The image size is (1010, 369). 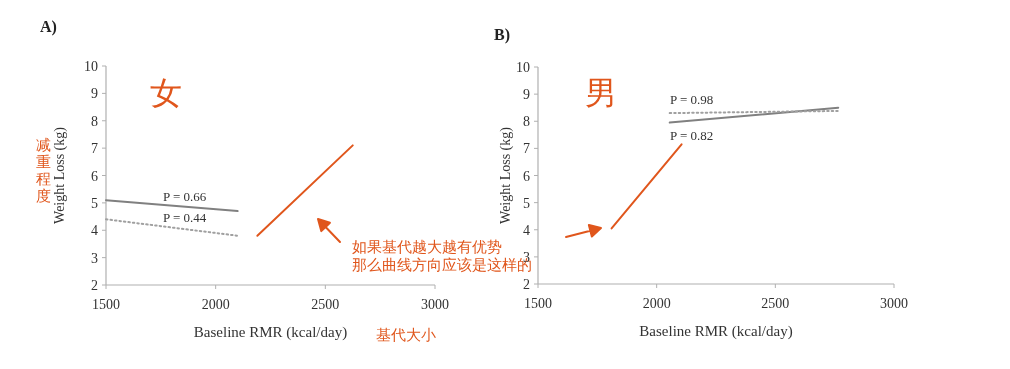 I want to click on annotation: 女, so click(x=166, y=93).